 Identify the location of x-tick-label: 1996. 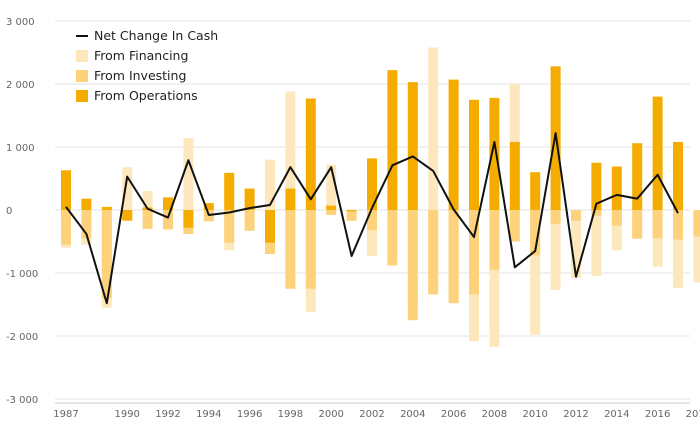
(249, 414).